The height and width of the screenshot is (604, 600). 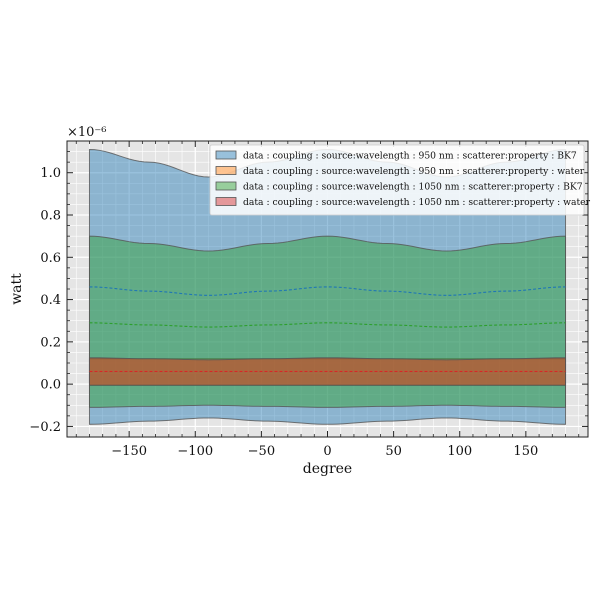 I want to click on y-tick-label: 1.0, so click(x=50, y=173).